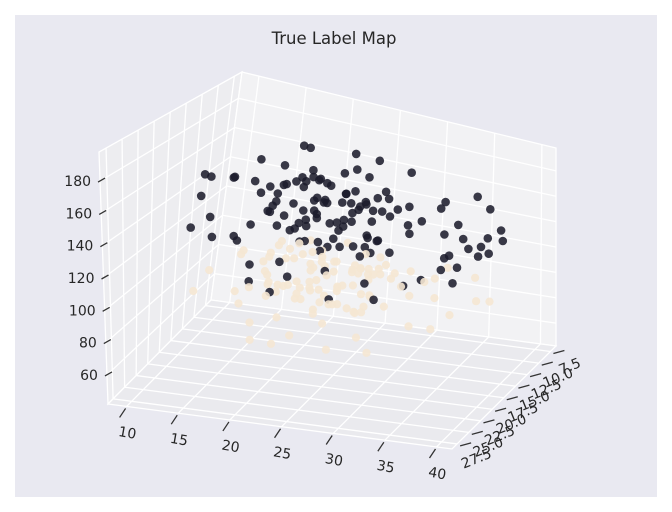 This screenshot has width=672, height=512. I want to click on grid-rightwall-z, so click(395, 161).